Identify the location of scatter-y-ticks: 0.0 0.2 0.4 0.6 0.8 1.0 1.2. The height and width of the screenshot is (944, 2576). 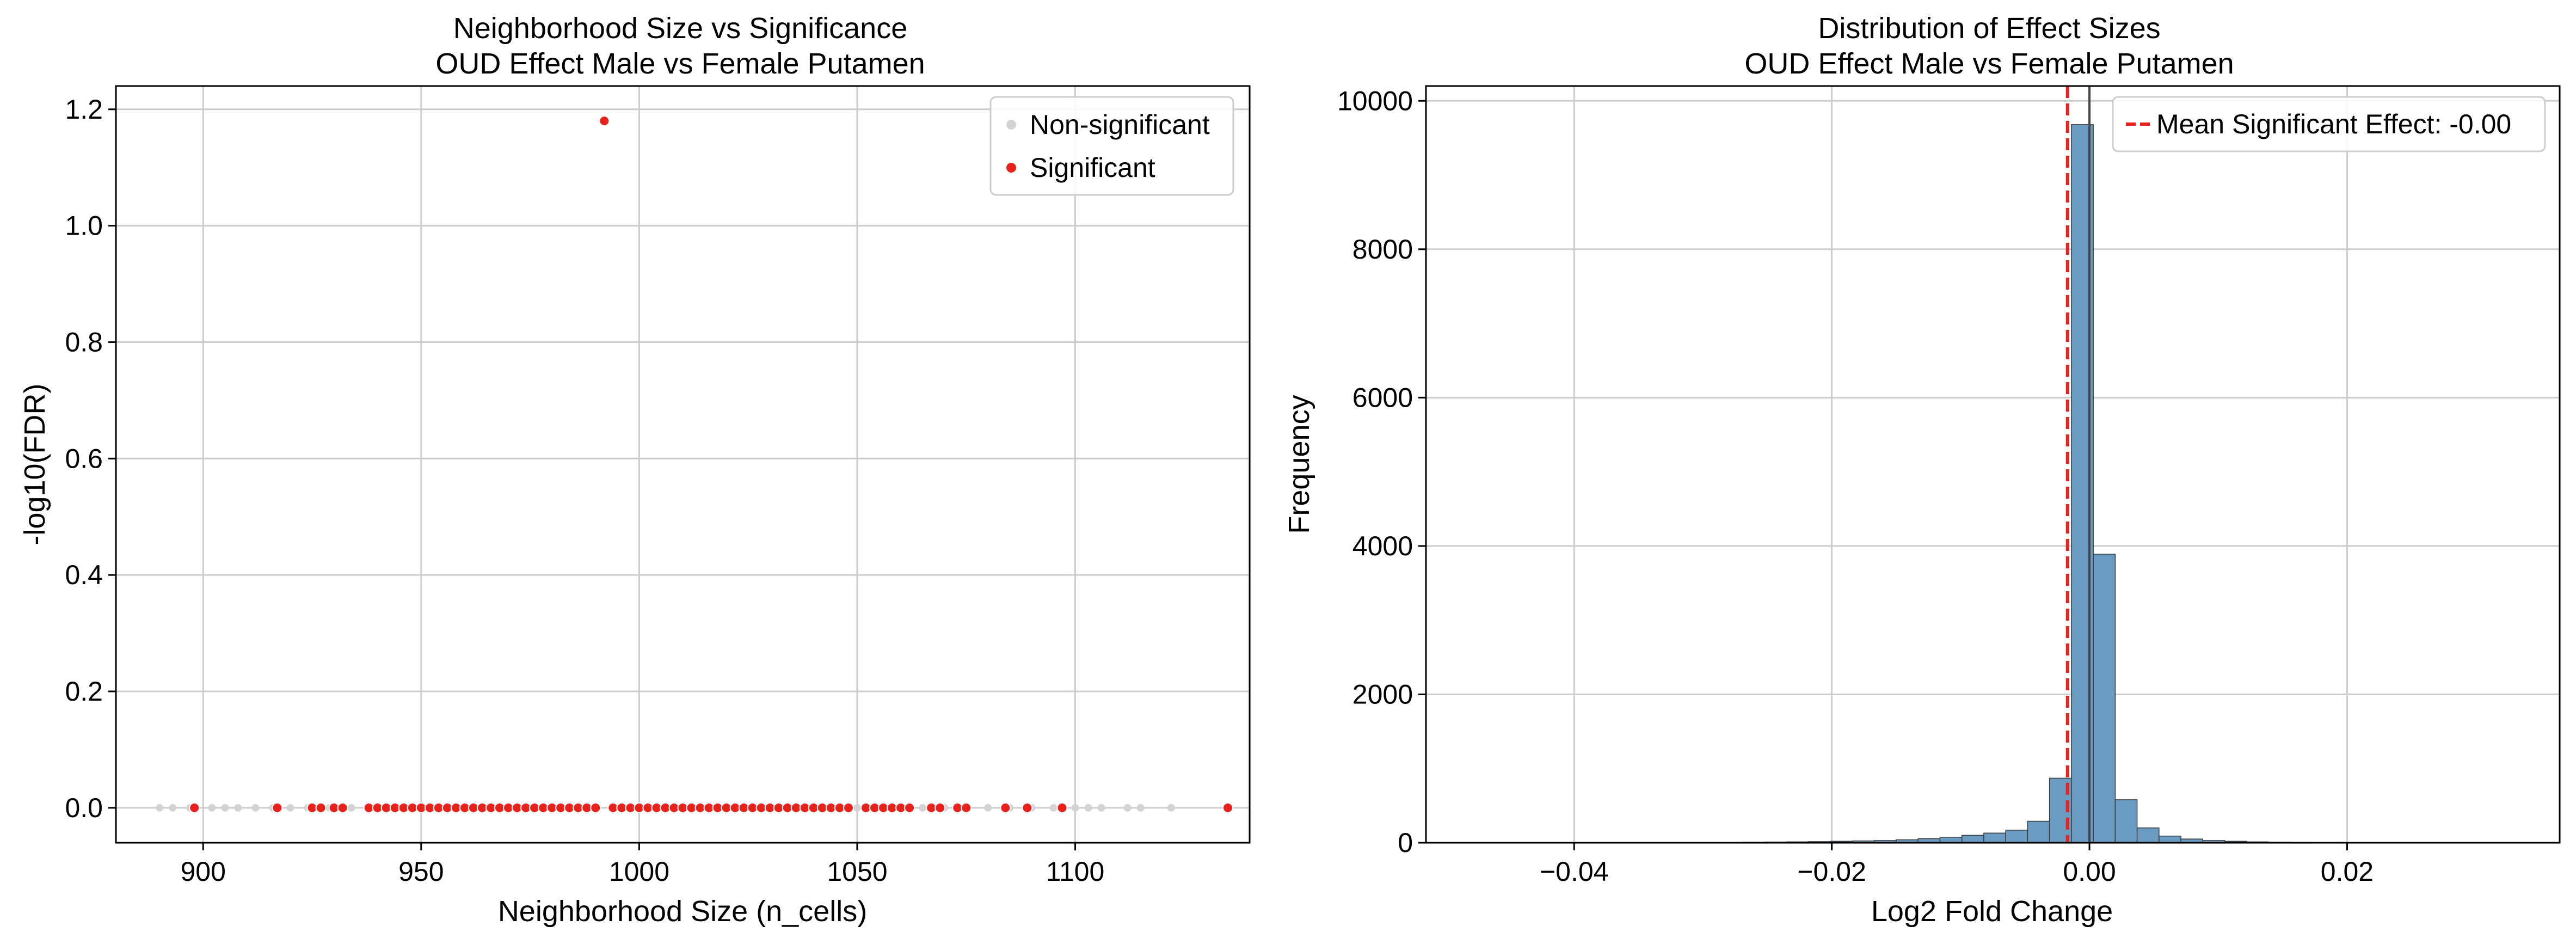
(90, 459).